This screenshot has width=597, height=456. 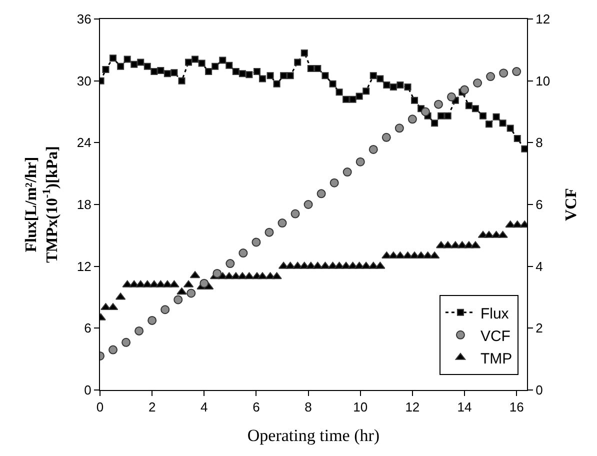 What do you see at coordinates (539, 266) in the screenshot?
I see `y2-tick-label: 4` at bounding box center [539, 266].